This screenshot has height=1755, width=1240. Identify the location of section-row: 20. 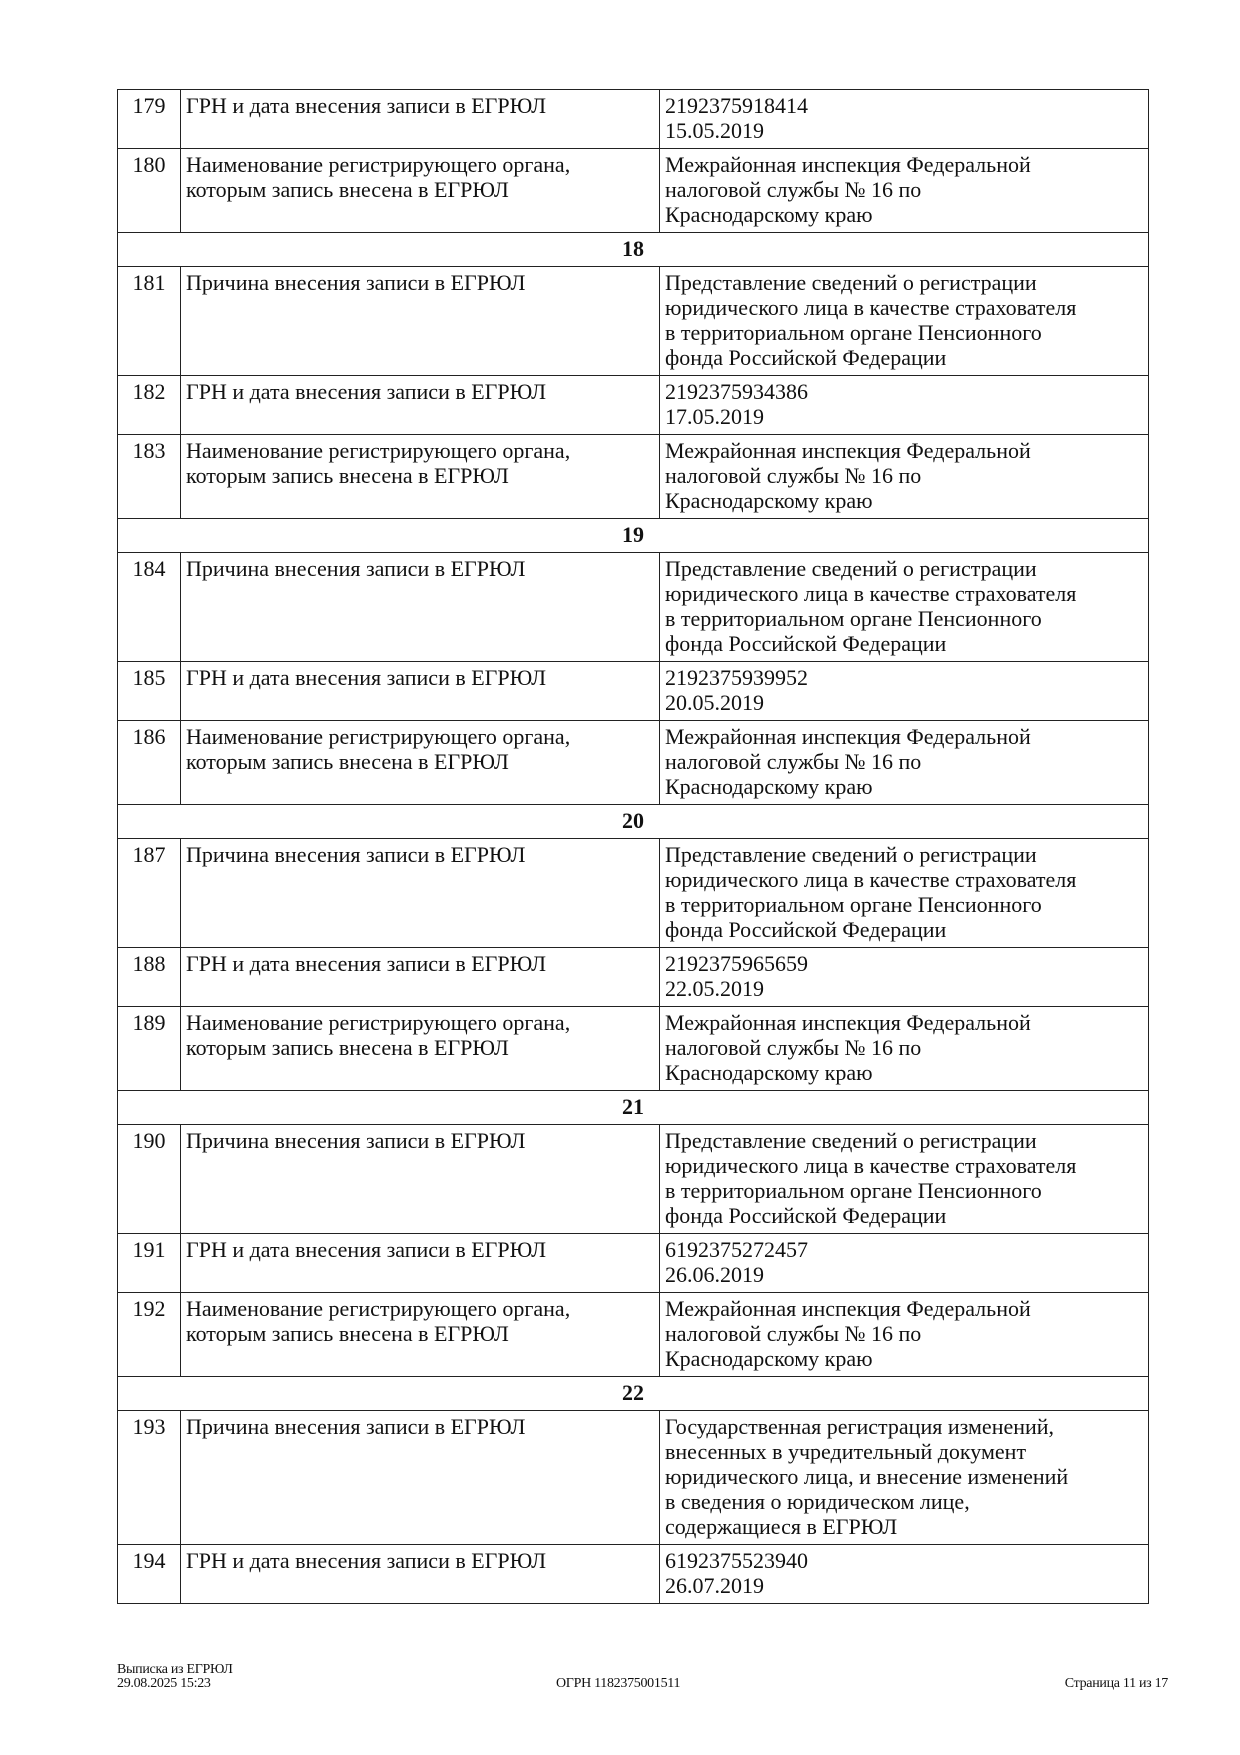
(633, 821).